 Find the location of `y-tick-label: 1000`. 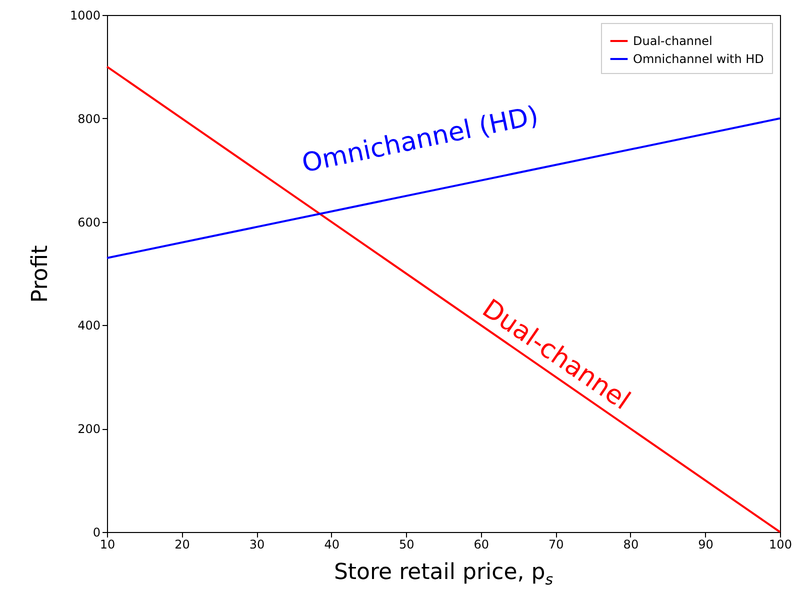

y-tick-label: 1000 is located at coordinates (85, 15).